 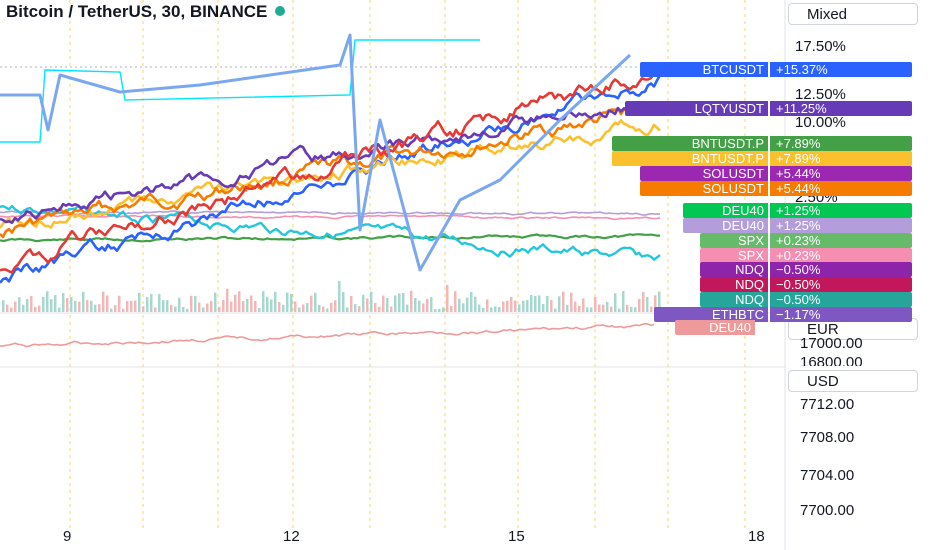 What do you see at coordinates (820, 94) in the screenshot?
I see `pct-tick-label: 12.50%` at bounding box center [820, 94].